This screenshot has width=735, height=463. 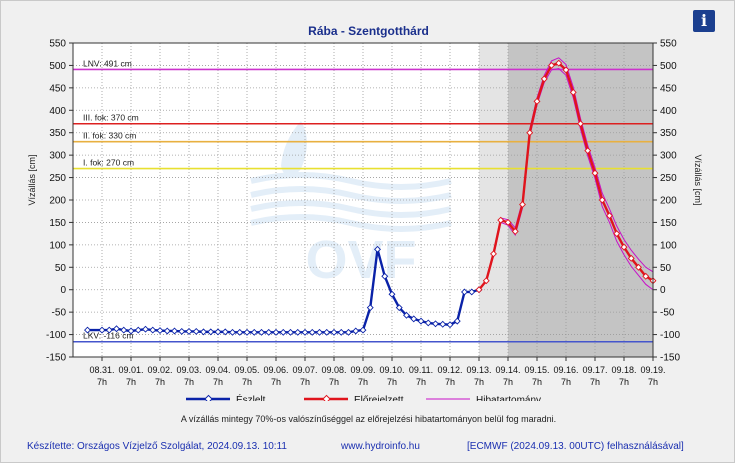 I want to click on y-tick-label-right: 150, so click(x=668, y=223).